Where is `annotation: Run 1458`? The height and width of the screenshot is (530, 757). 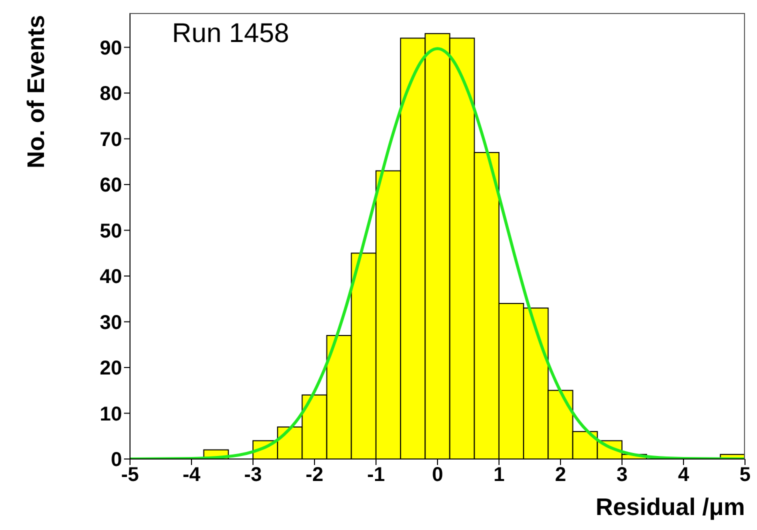 annotation: Run 1458 is located at coordinates (231, 33).